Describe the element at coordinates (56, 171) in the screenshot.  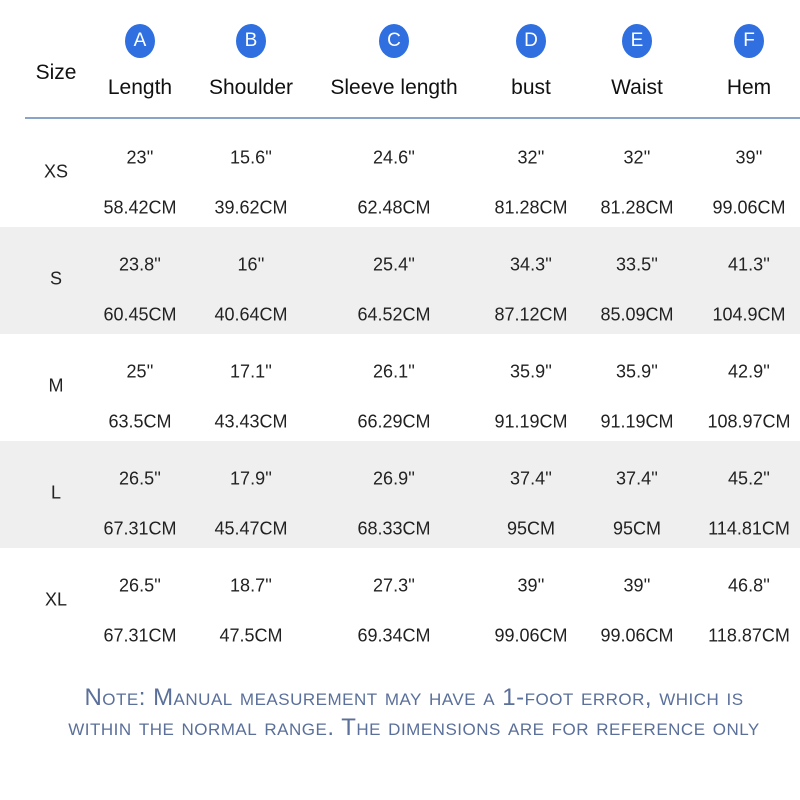
I see `size-label: XS` at that location.